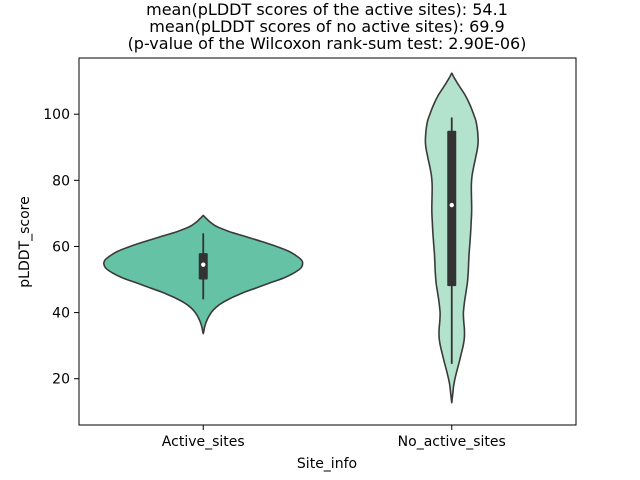 The height and width of the screenshot is (480, 640). Describe the element at coordinates (452, 442) in the screenshot. I see `x-tick-label-no_active_sites: No_active_sites` at that location.